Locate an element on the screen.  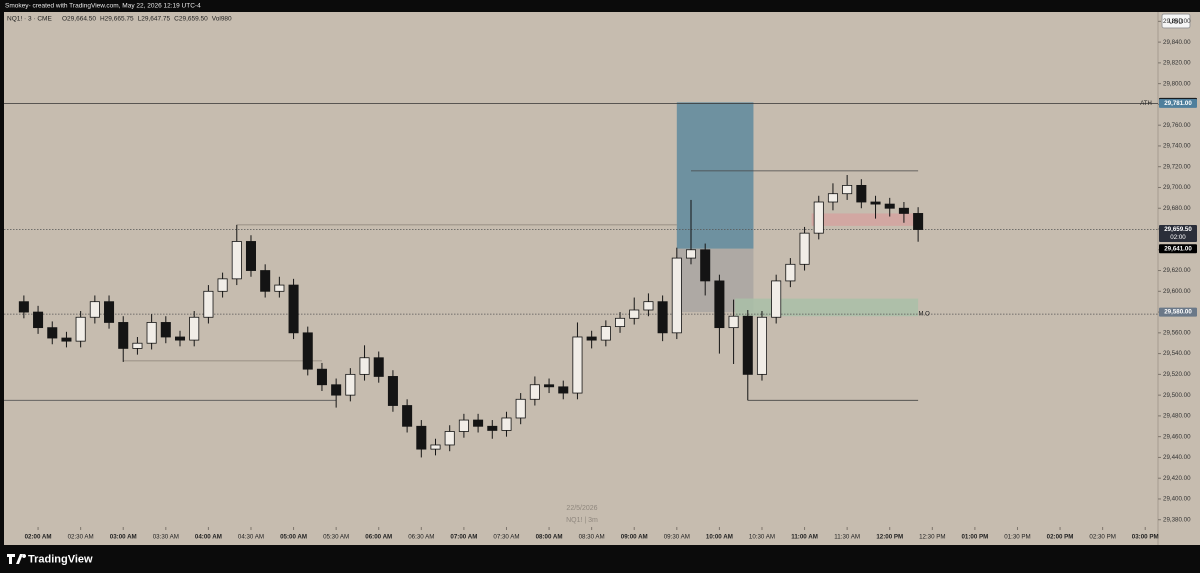
x-tick-label: 12:00 PM is located at coordinates (889, 537).